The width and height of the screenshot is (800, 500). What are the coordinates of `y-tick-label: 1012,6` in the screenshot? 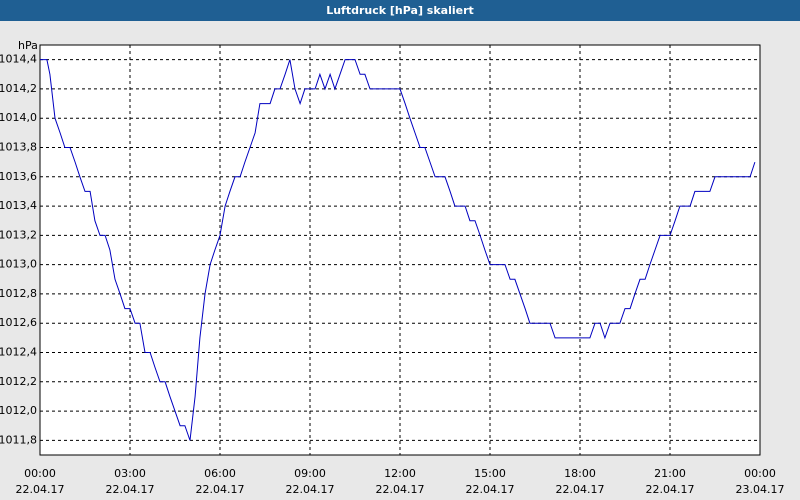 It's located at (18, 322).